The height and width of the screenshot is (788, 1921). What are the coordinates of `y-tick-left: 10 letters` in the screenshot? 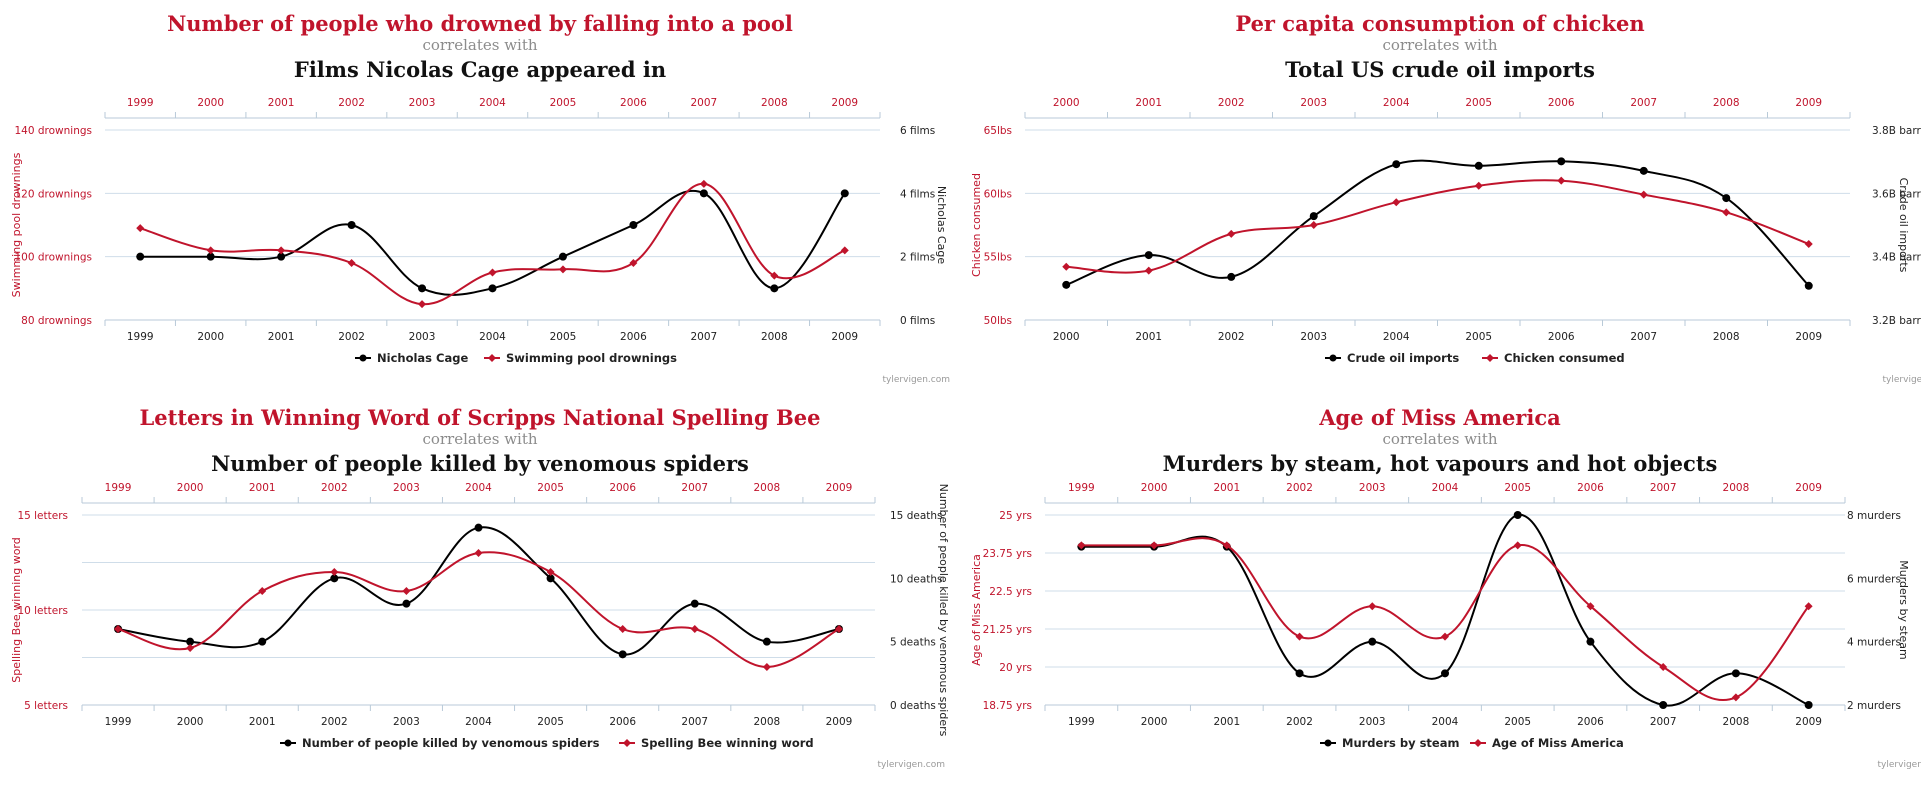 It's located at (42, 611).